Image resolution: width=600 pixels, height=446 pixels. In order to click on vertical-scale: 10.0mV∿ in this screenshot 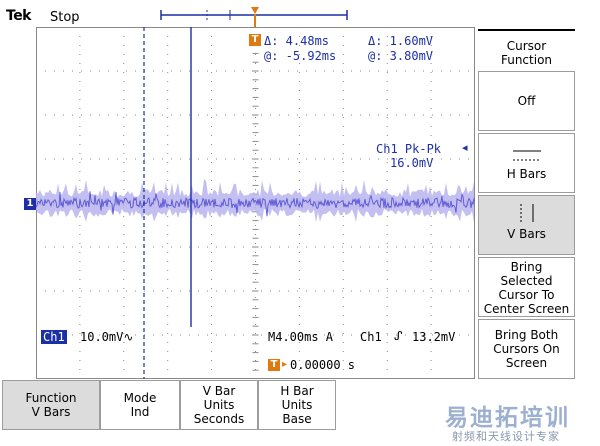, I will do `click(107, 337)`.